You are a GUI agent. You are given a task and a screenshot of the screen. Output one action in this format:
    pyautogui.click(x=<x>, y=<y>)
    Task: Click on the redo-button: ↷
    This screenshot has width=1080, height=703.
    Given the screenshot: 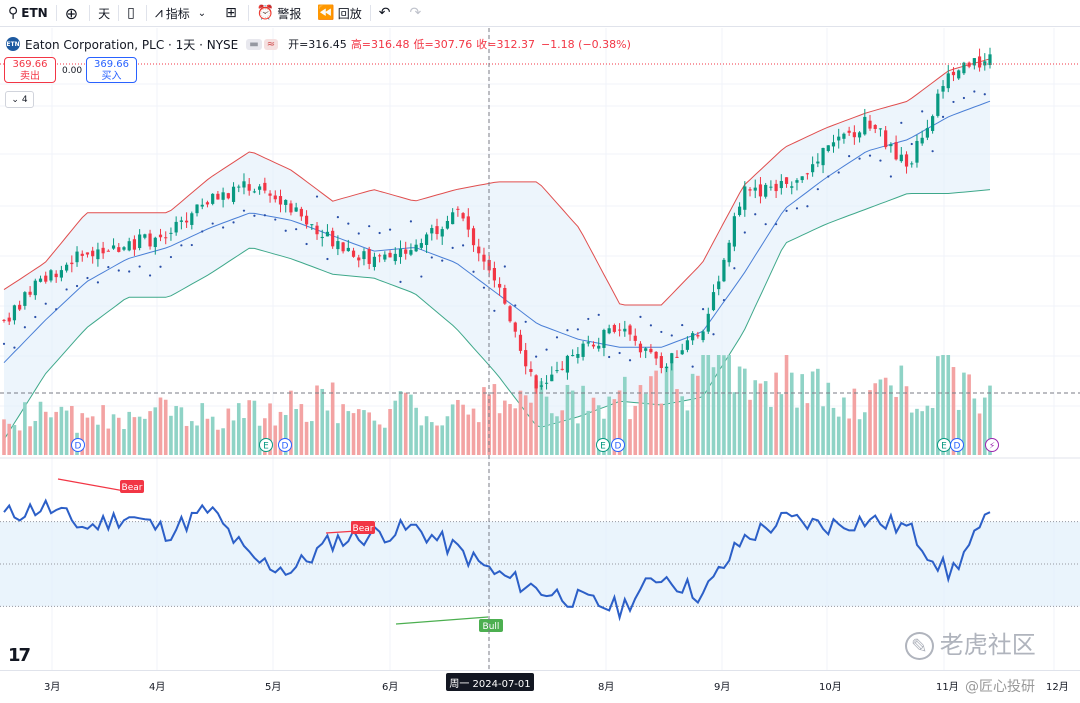 What is the action you would take?
    pyautogui.click(x=417, y=13)
    